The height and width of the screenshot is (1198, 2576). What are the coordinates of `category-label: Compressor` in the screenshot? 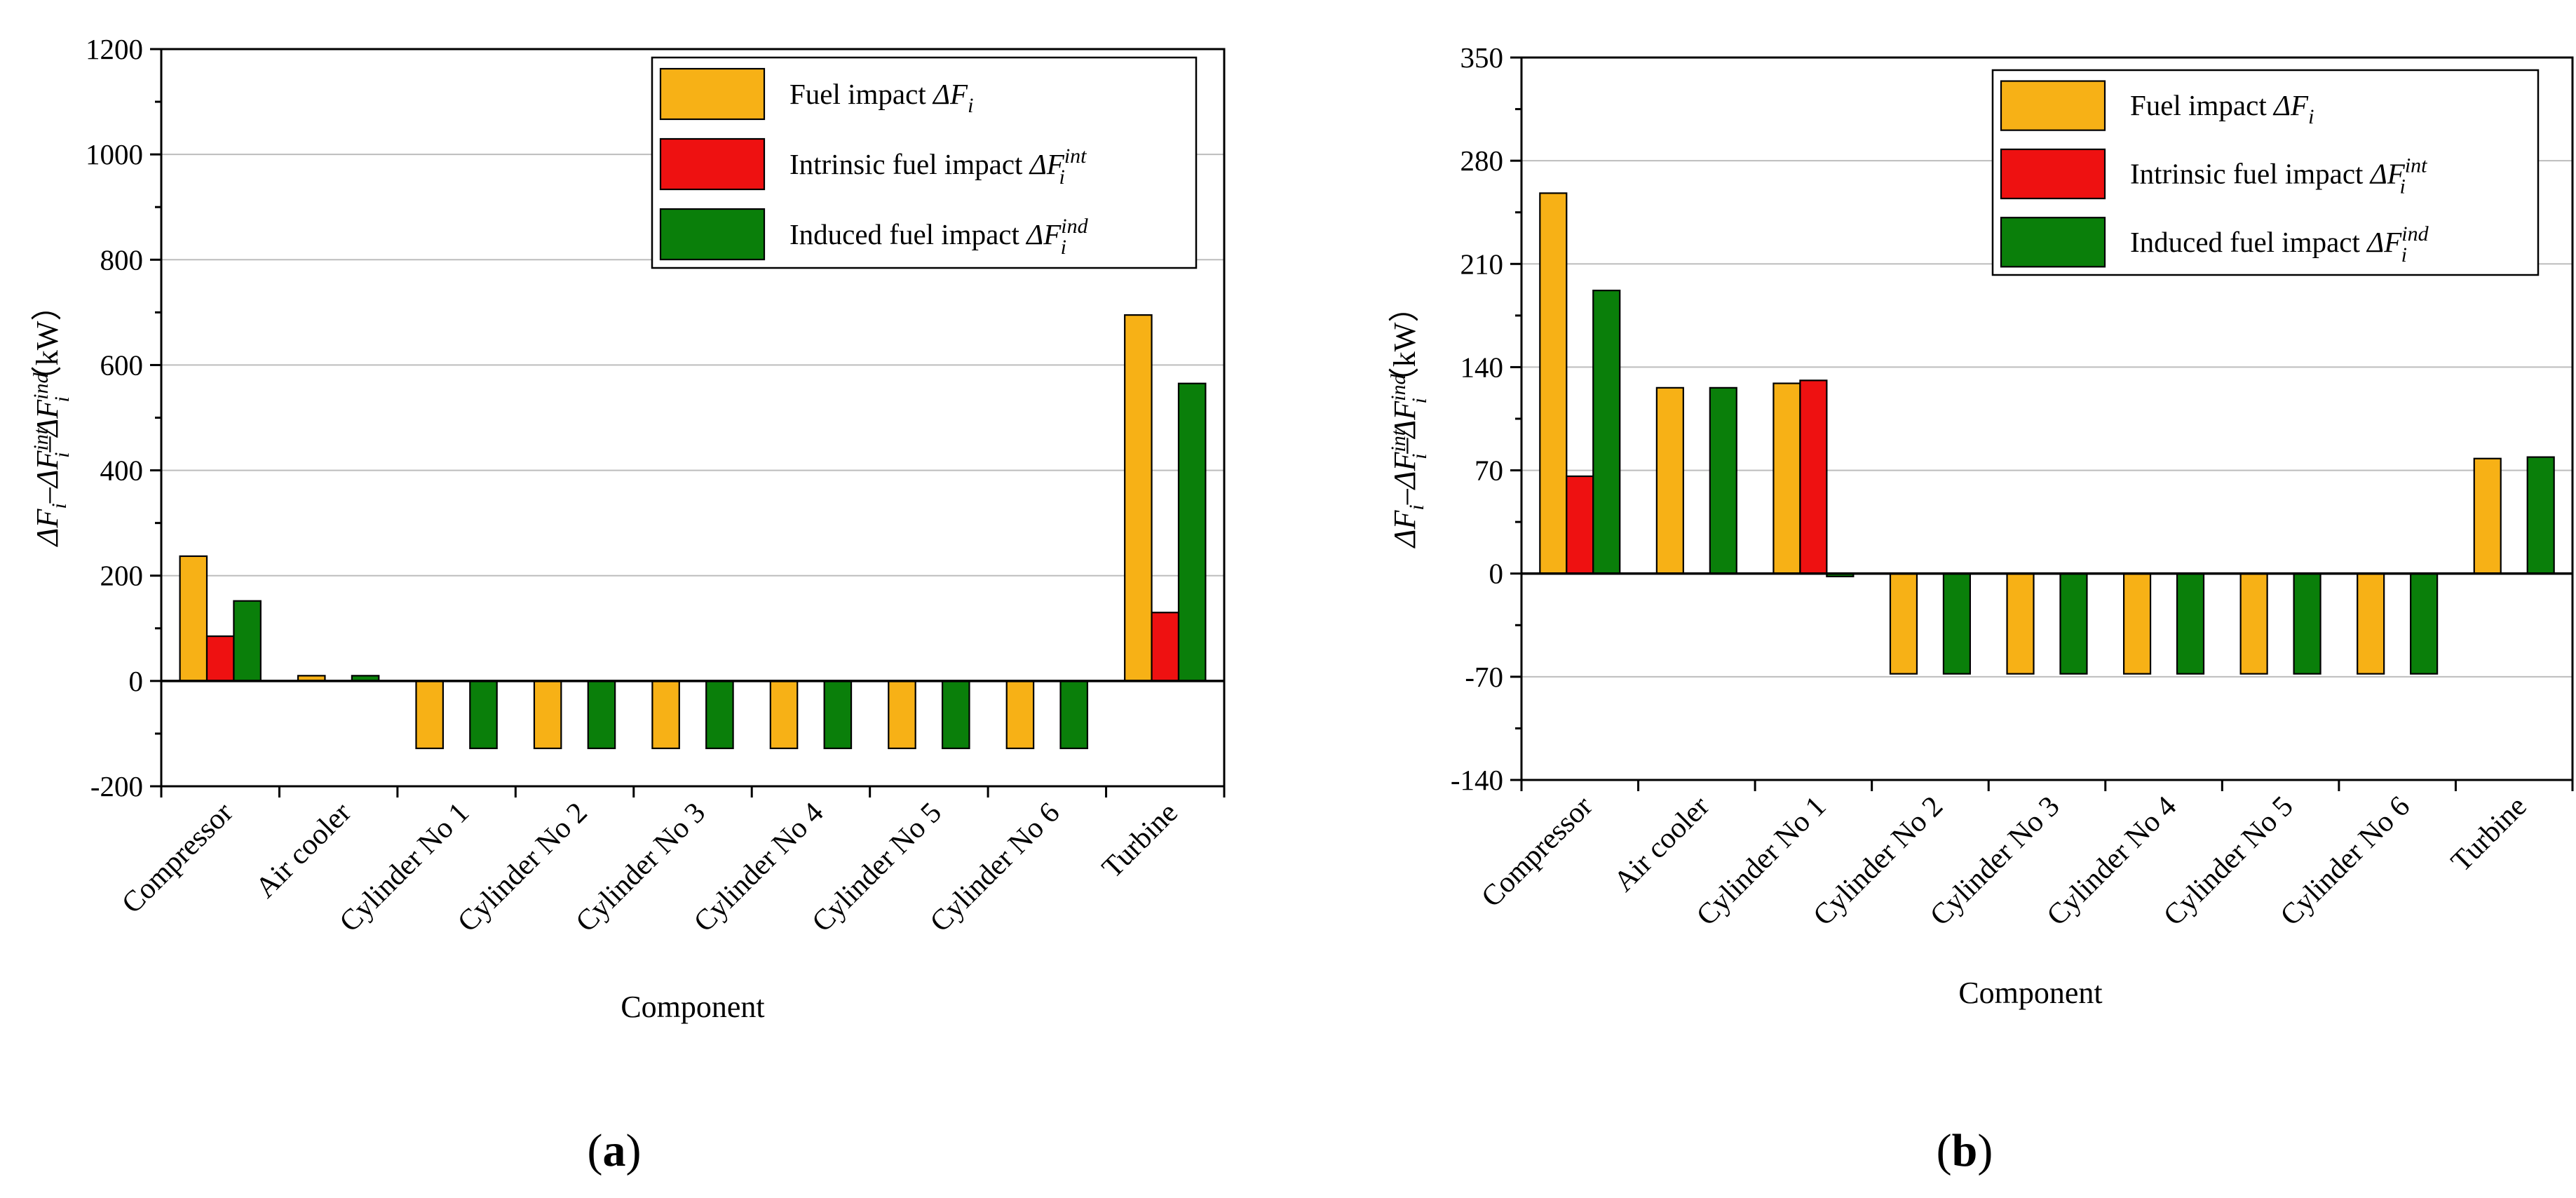 It's located at (177, 859).